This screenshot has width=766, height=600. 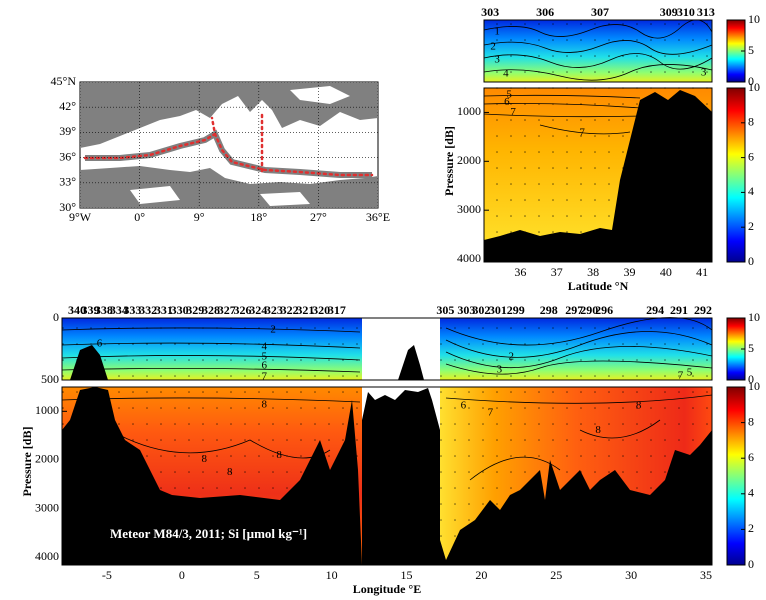 I want to click on station-label: 327, so click(x=227, y=310).